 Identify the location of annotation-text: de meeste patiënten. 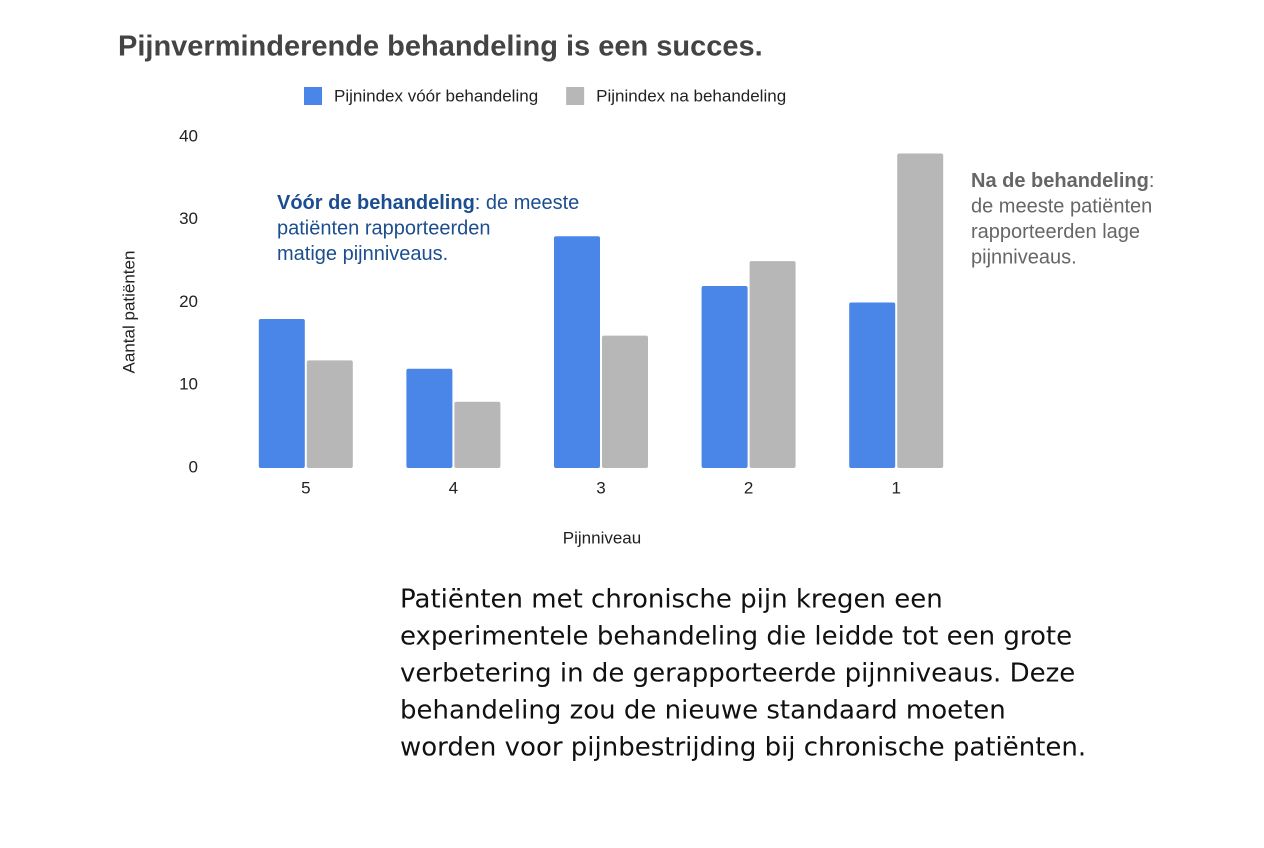
(1061, 207).